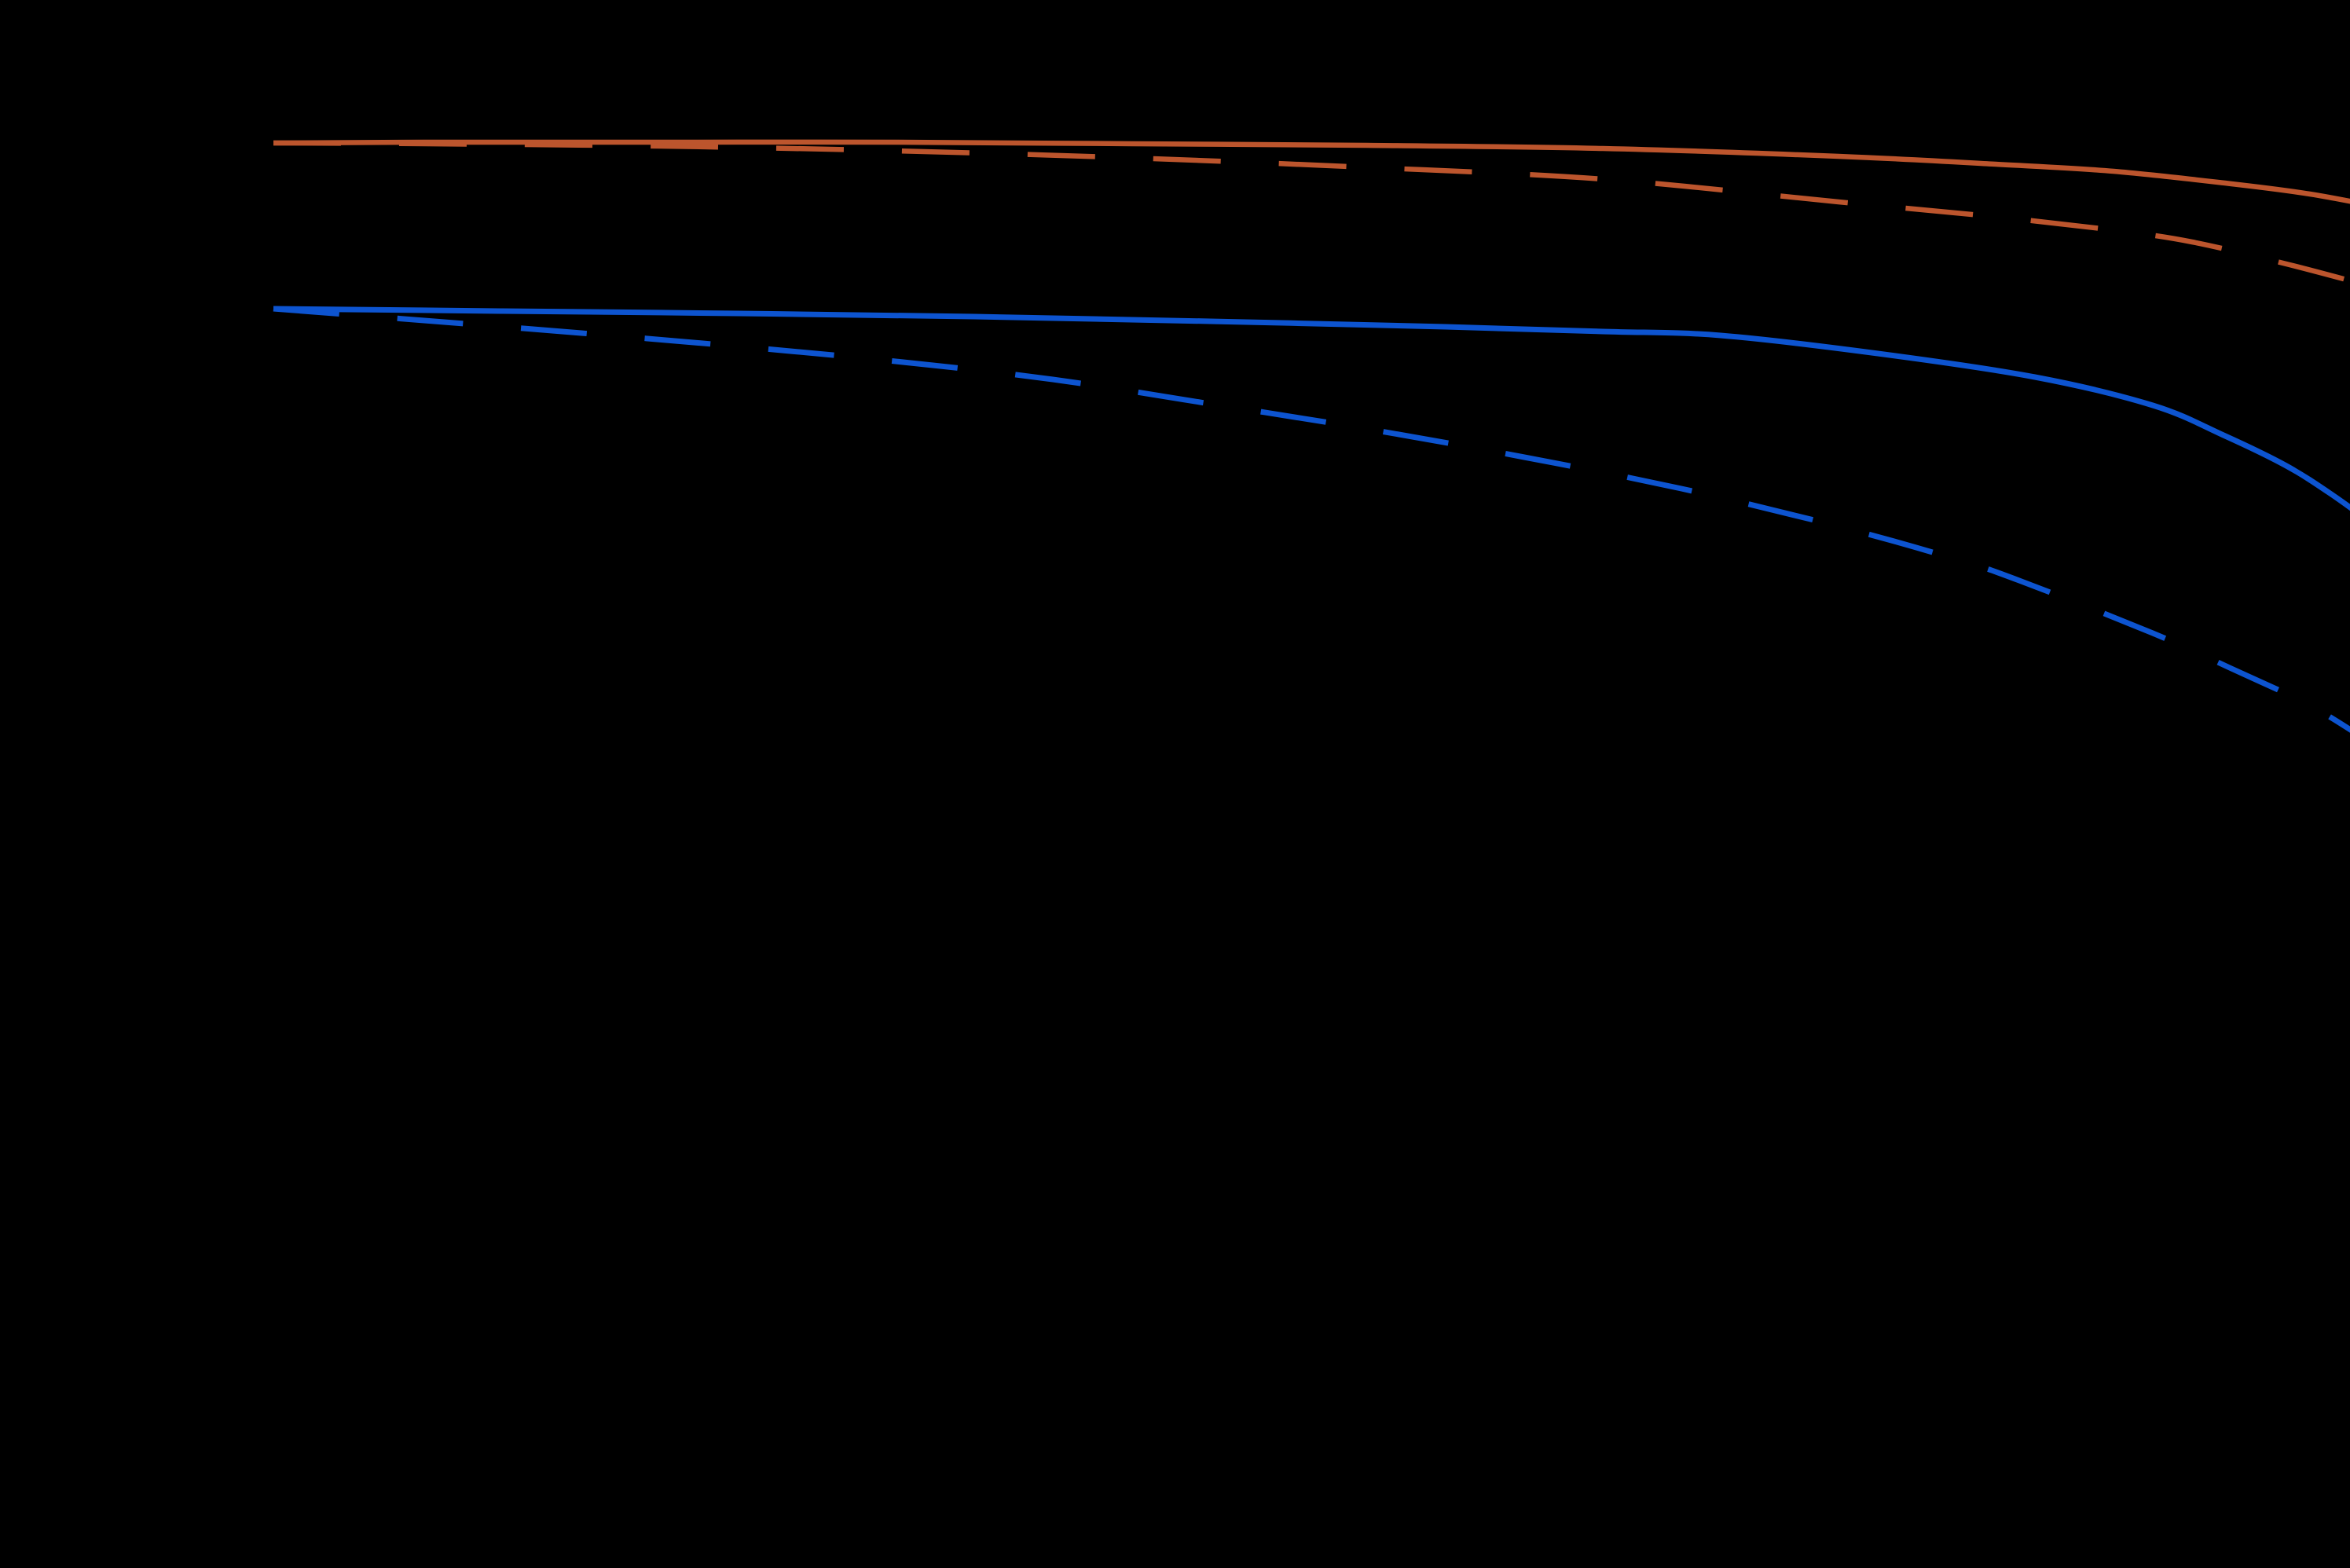  I want to click on orange-dashed-curve, so click(1311, 212).